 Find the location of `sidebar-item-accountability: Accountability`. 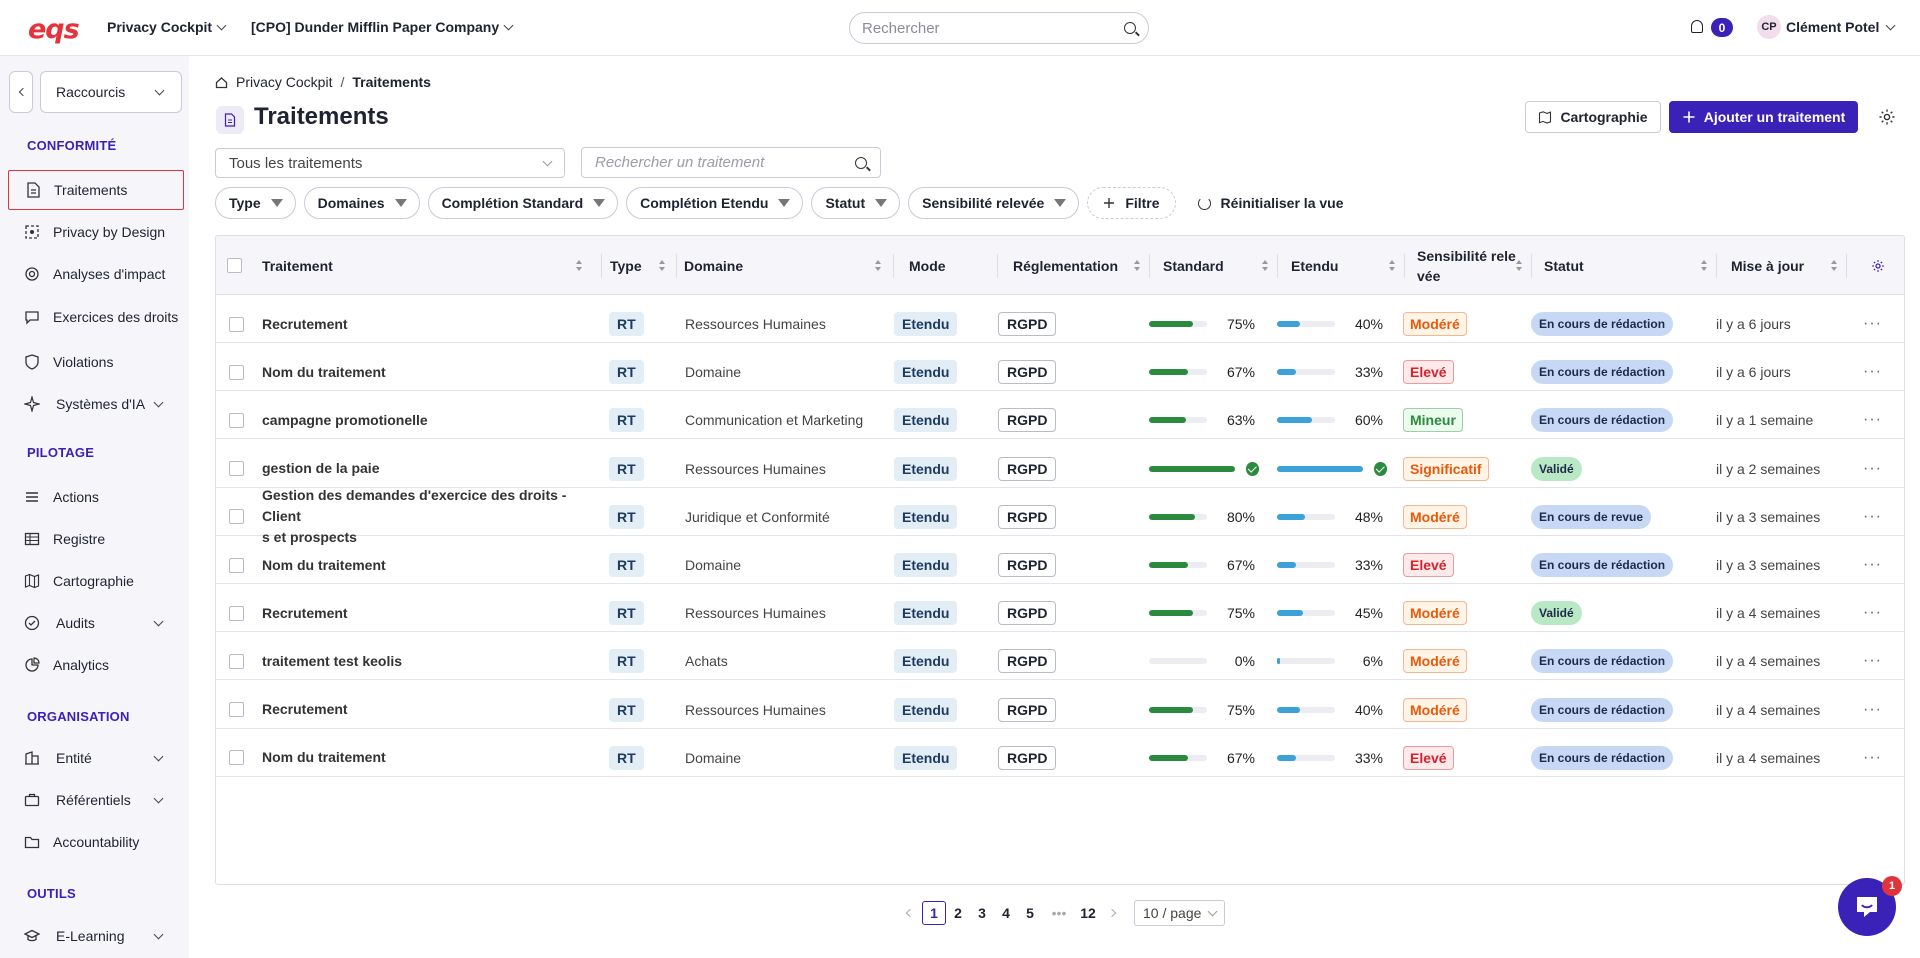

sidebar-item-accountability: Accountability is located at coordinates (96, 842).